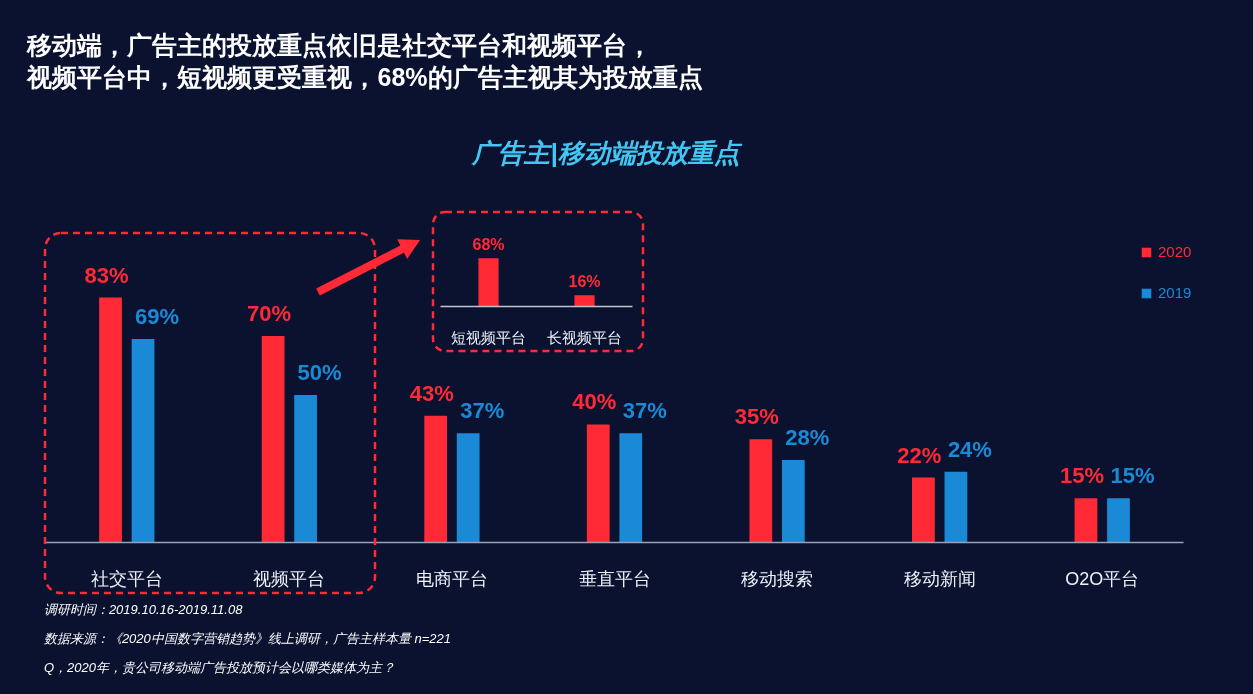 Image resolution: width=1253 pixels, height=694 pixels. Describe the element at coordinates (289, 578) in the screenshot. I see `x-tick-label: 视频平台` at that location.